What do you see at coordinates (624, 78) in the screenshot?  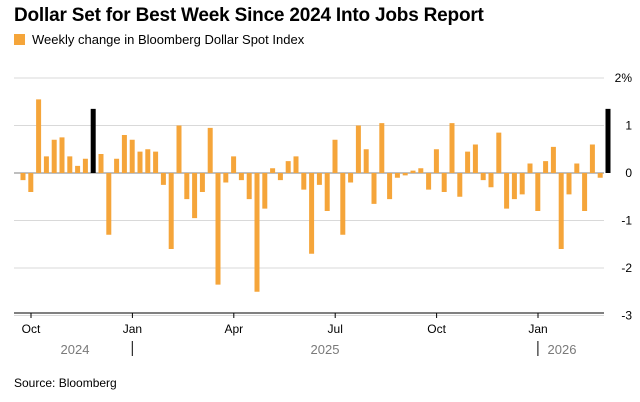 I see `y-tick-label: 2%` at bounding box center [624, 78].